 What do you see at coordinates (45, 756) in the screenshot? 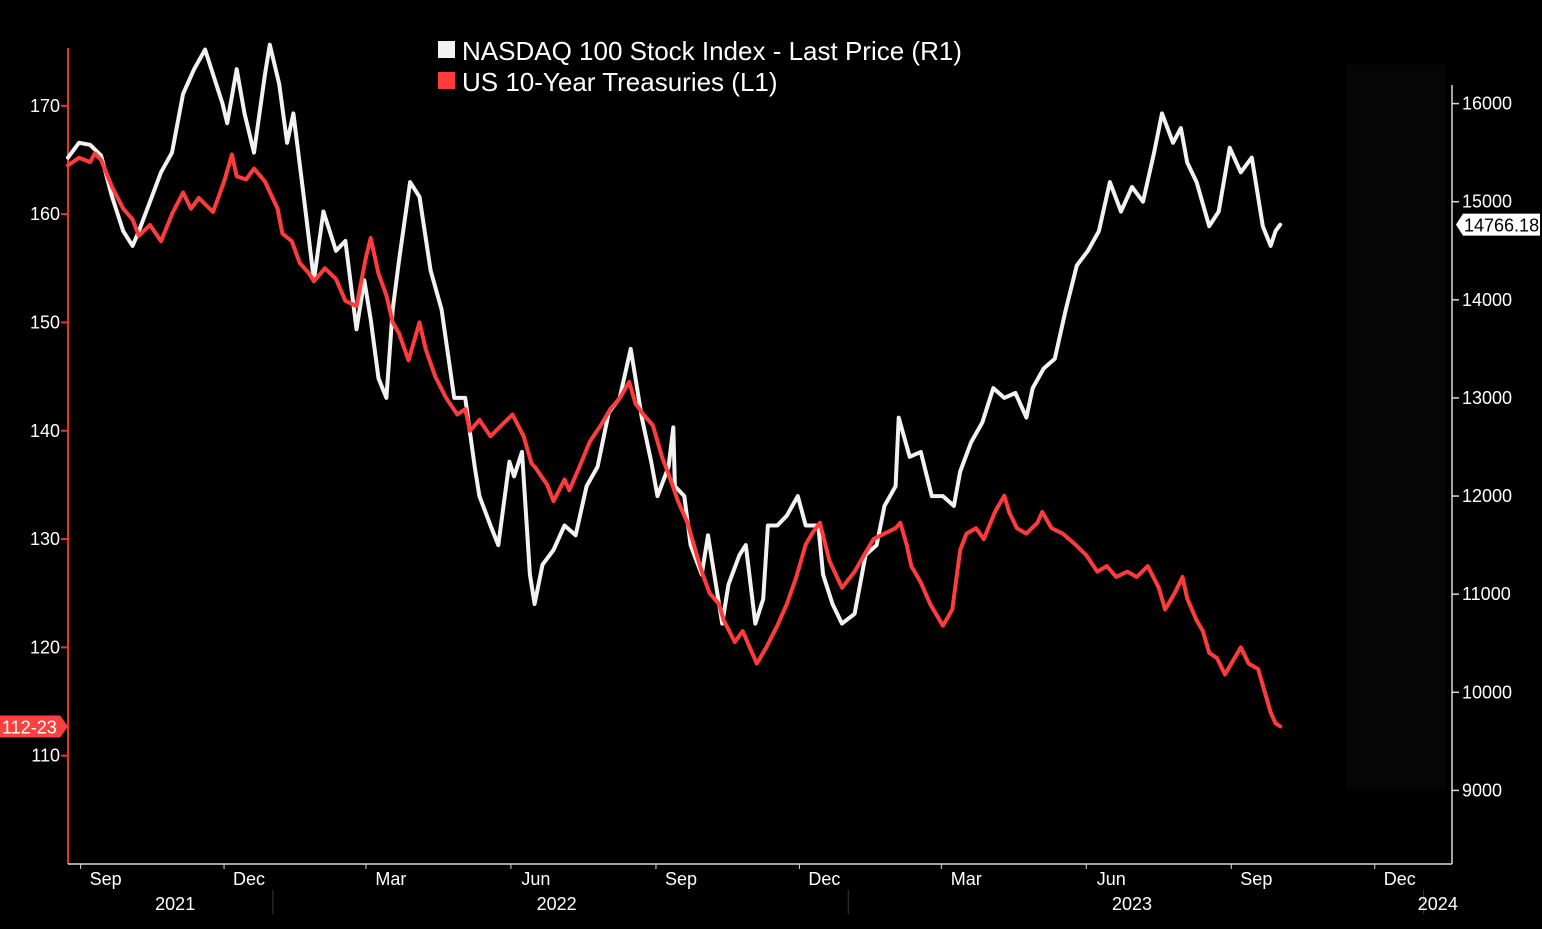
I see `left-axis-tick-label: 110` at bounding box center [45, 756].